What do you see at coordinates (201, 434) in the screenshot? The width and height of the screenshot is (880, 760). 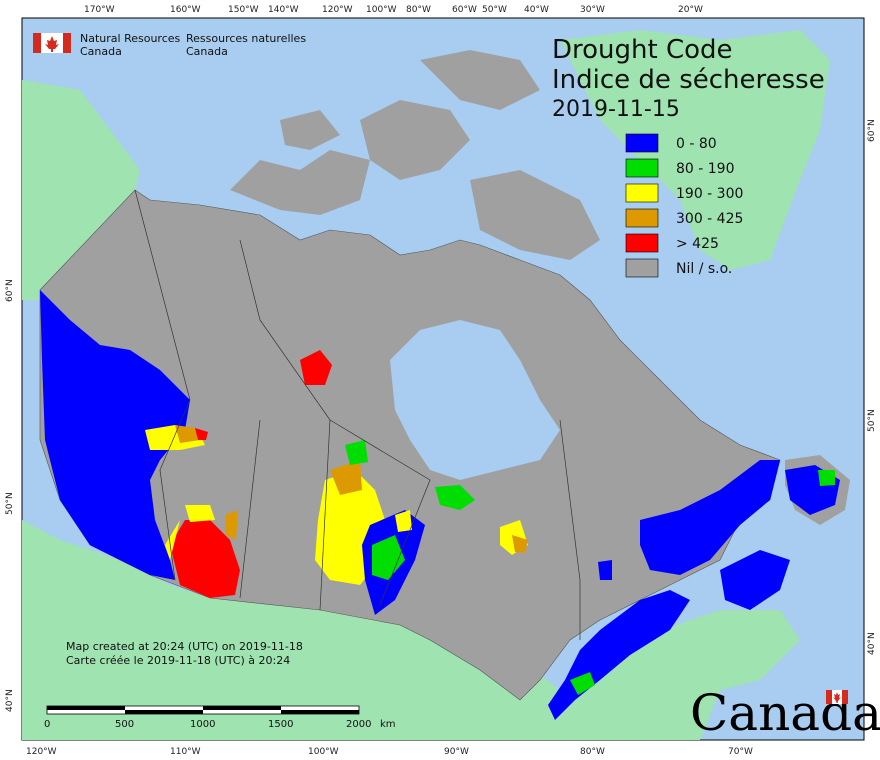 I see `zone-425-ab` at bounding box center [201, 434].